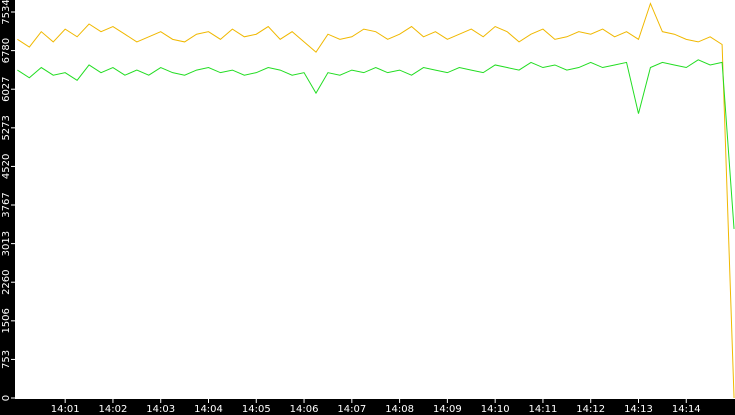  What do you see at coordinates (208, 409) in the screenshot?
I see `x-tick-label: 14:04` at bounding box center [208, 409].